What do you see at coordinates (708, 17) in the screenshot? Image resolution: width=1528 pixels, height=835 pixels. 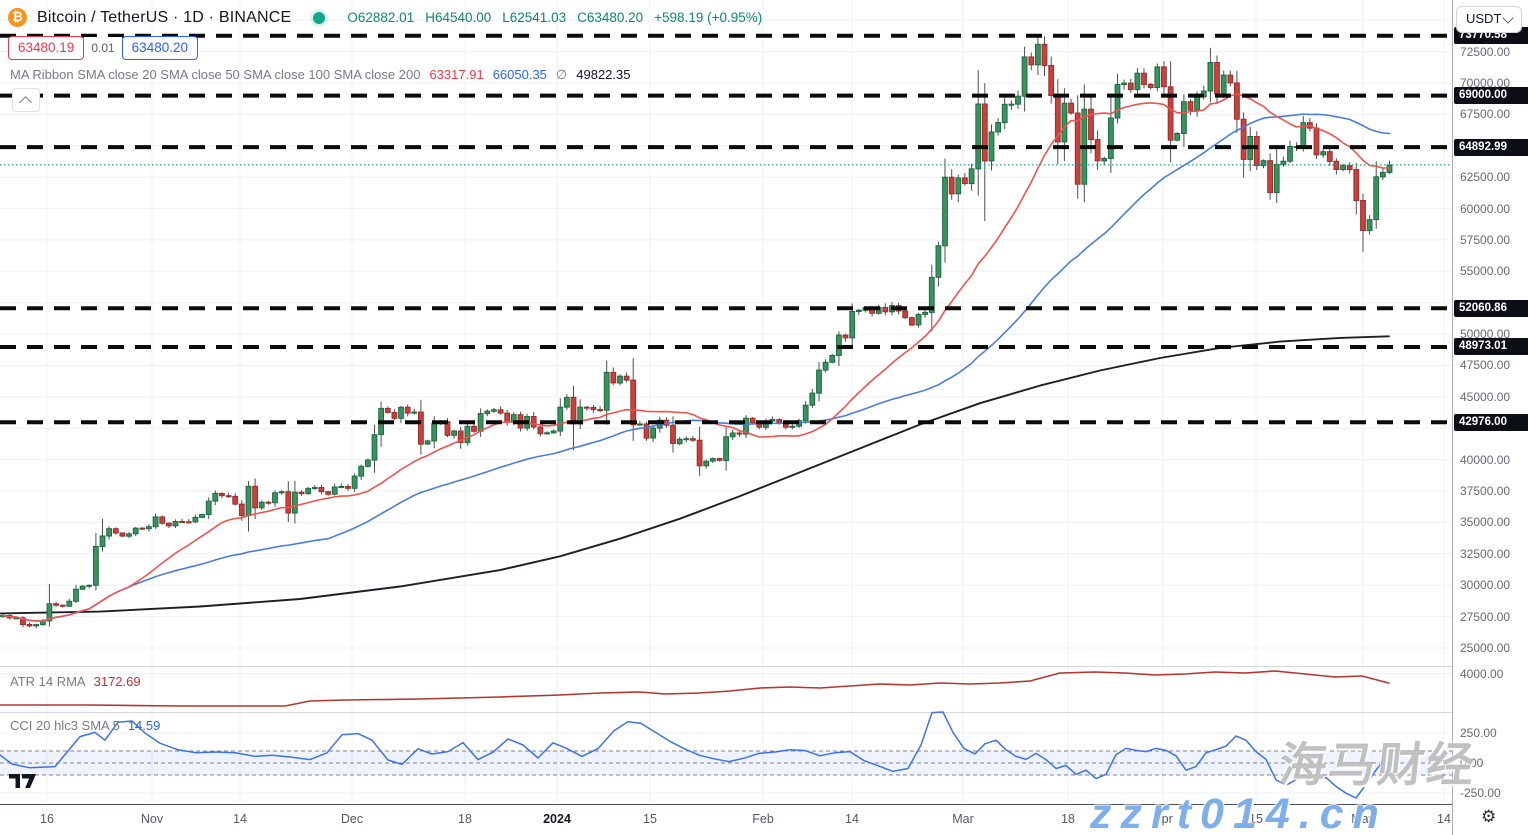 I see `ohlc-change: +598.19 (+0.95%)` at bounding box center [708, 17].